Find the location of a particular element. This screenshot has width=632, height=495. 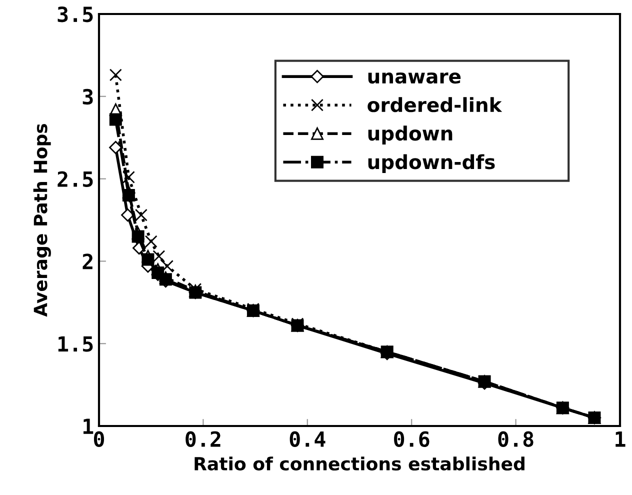

x-tick-label: 0.2 is located at coordinates (203, 439).